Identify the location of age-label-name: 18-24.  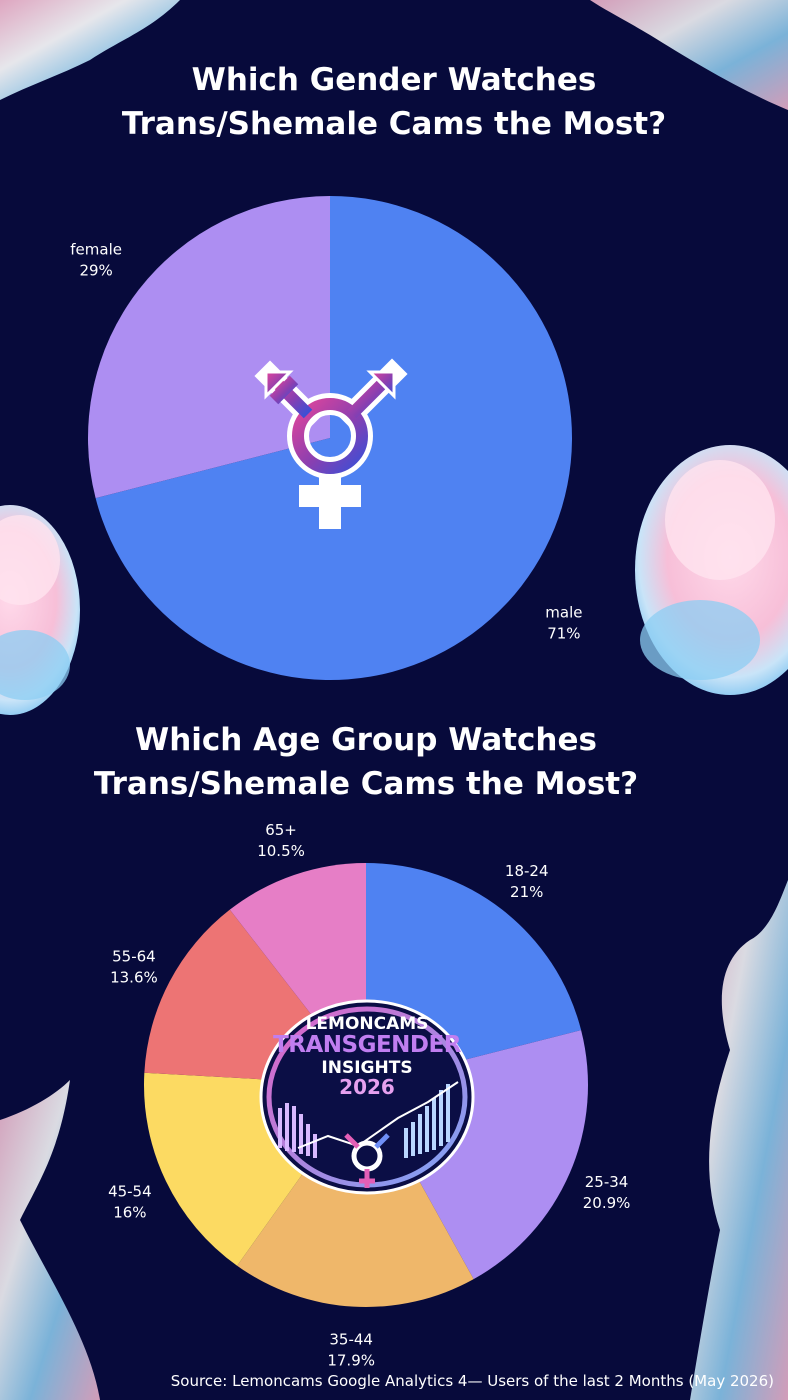
(527, 871).